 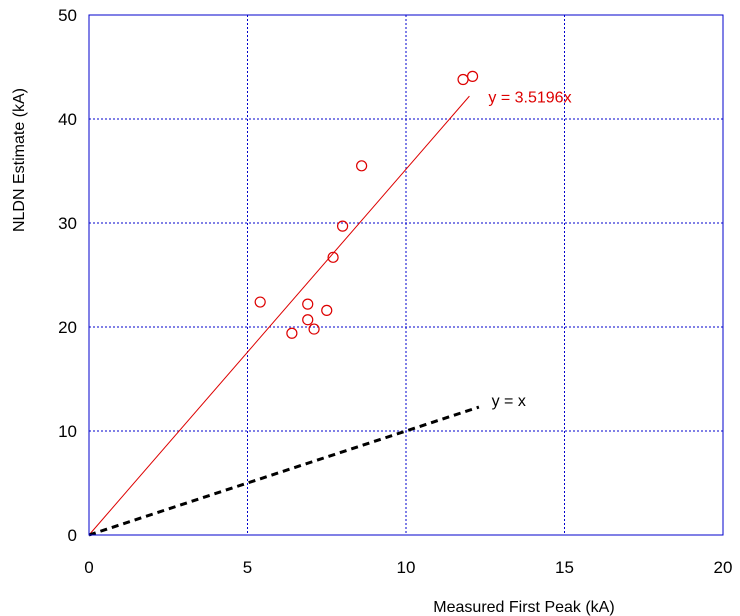 What do you see at coordinates (67, 223) in the screenshot?
I see `y-tick-label: 30` at bounding box center [67, 223].